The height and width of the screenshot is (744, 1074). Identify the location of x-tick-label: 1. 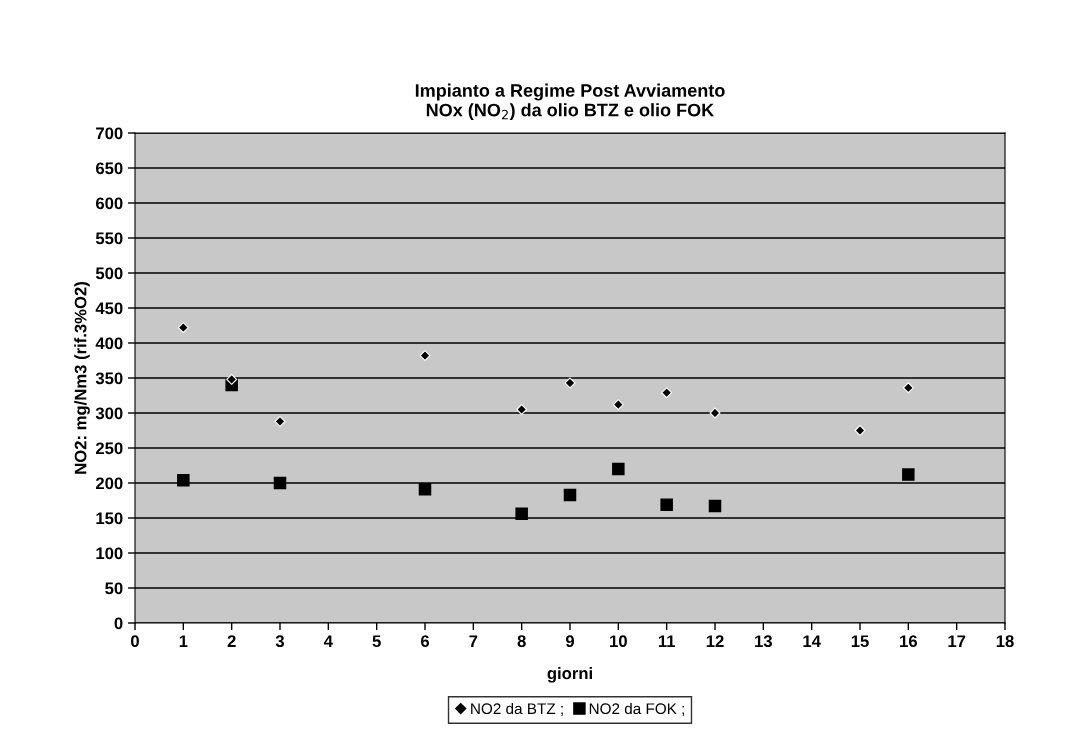
(183, 641).